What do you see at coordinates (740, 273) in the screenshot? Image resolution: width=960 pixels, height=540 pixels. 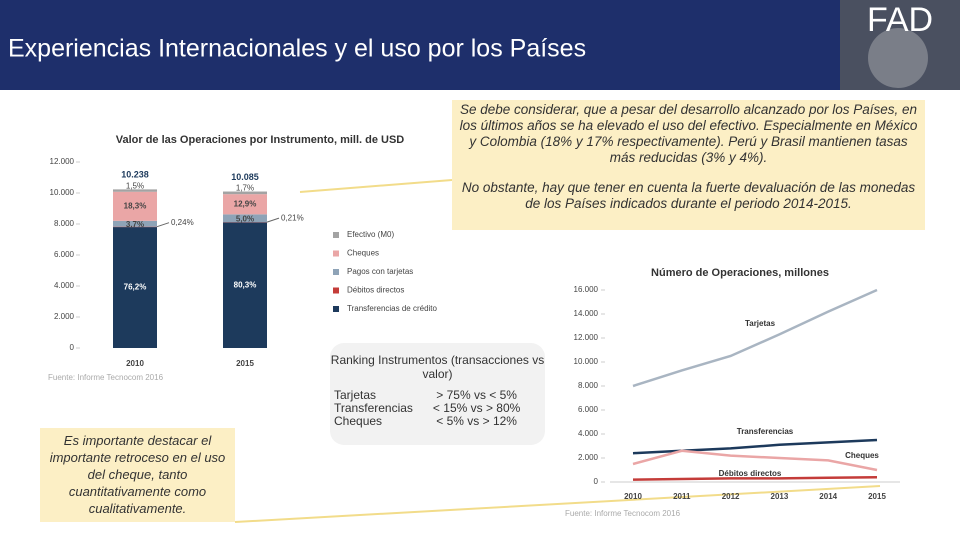 I see `chart-title: Número de Operaciones, millones` at bounding box center [740, 273].